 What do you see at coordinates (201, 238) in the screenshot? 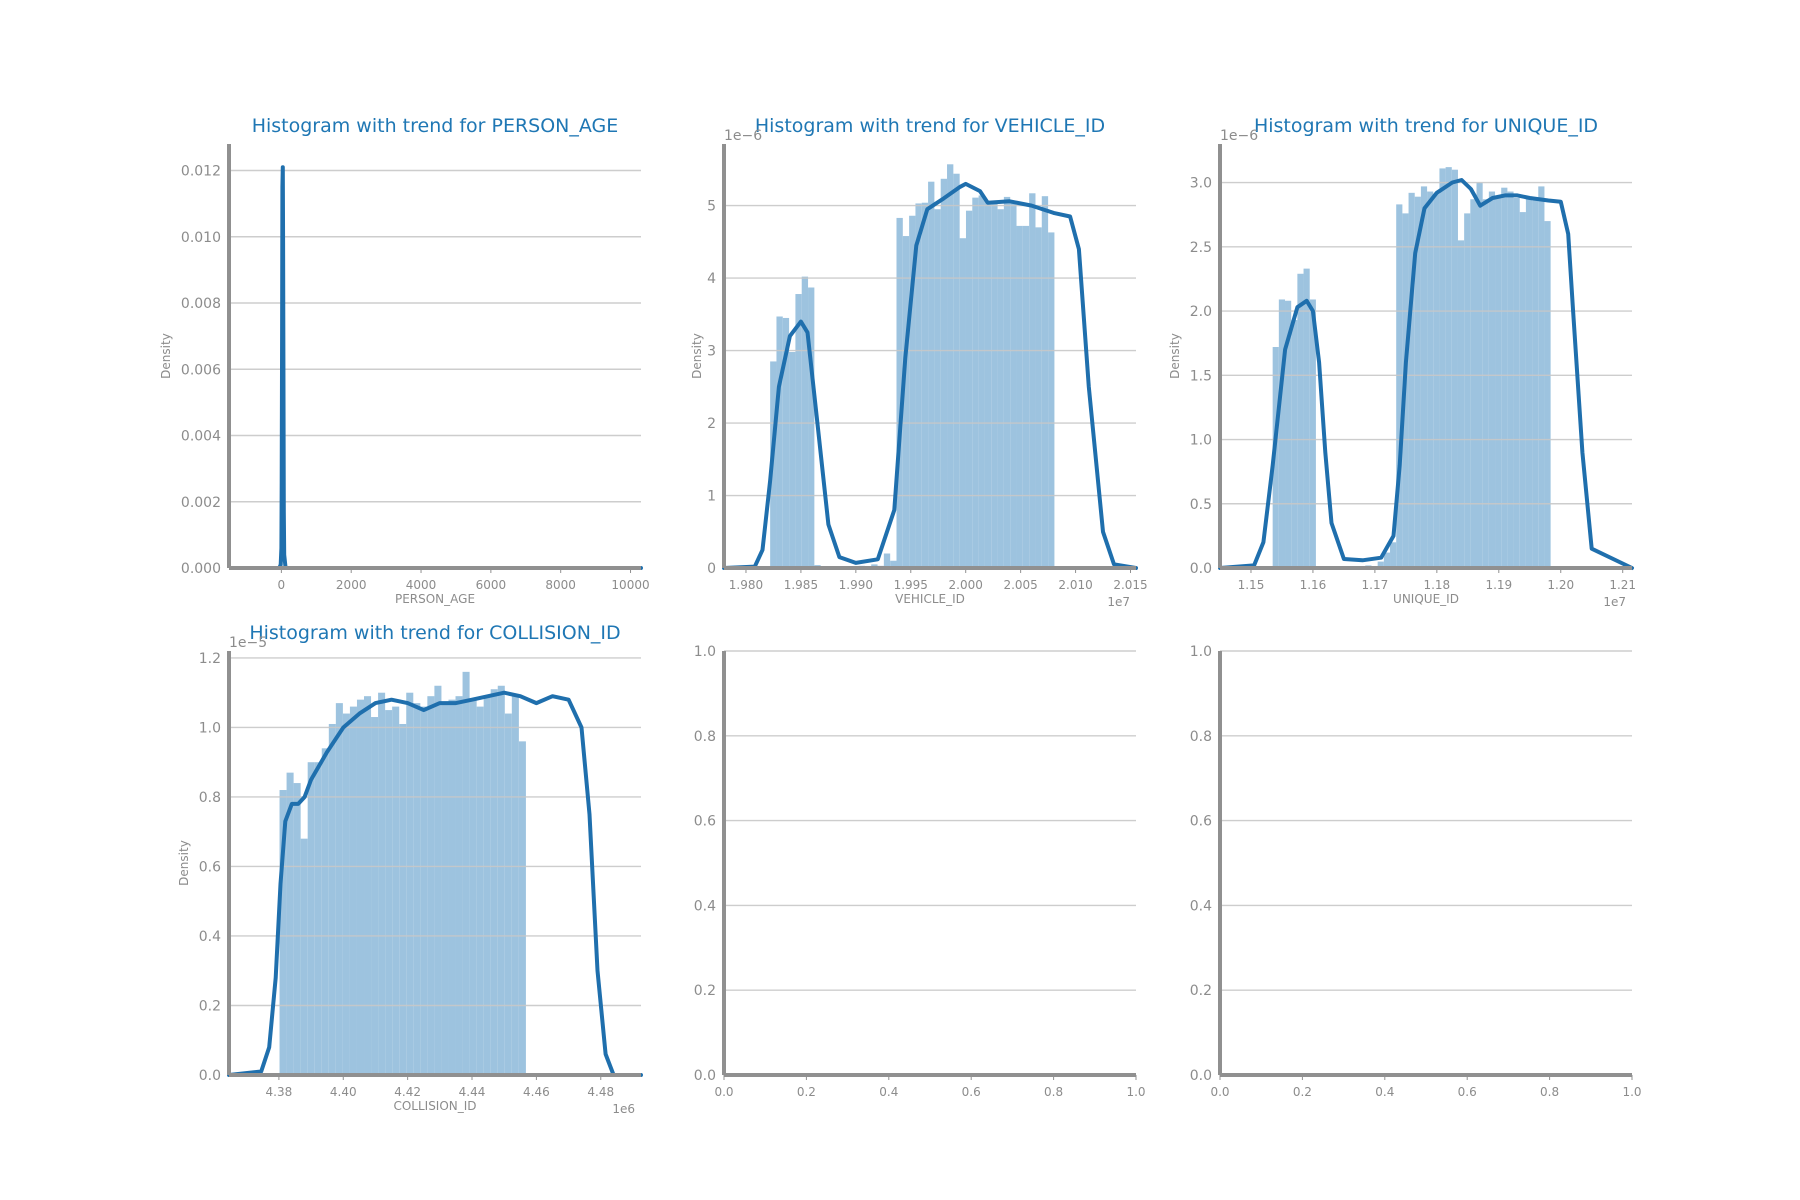
I see `y-tick-label: 0.010` at bounding box center [201, 238].